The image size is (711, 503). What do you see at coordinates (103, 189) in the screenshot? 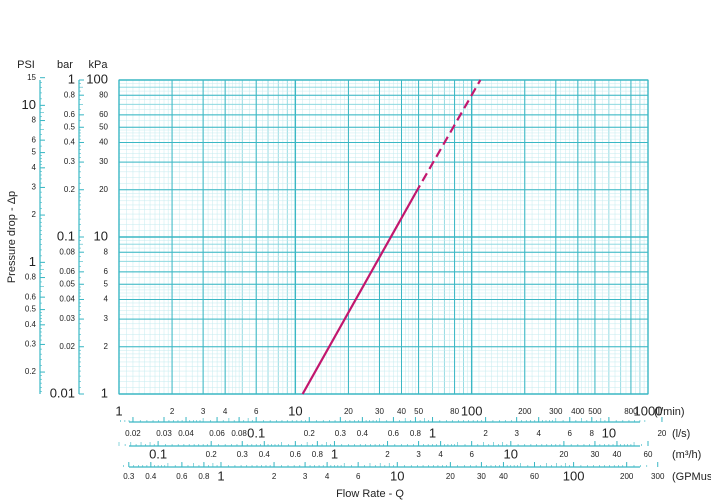
I see `y-tick-label: 20` at bounding box center [103, 189].